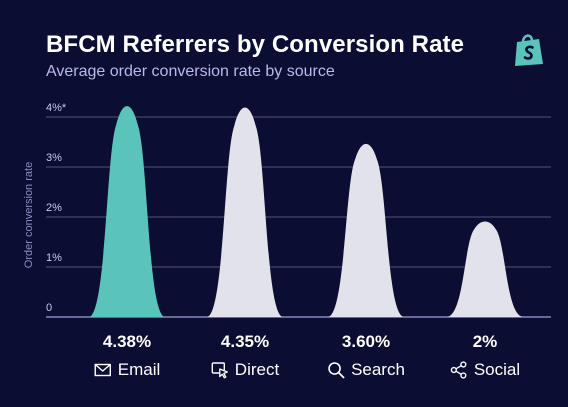  What do you see at coordinates (257, 369) in the screenshot?
I see `category-label-direct: Direct` at bounding box center [257, 369].